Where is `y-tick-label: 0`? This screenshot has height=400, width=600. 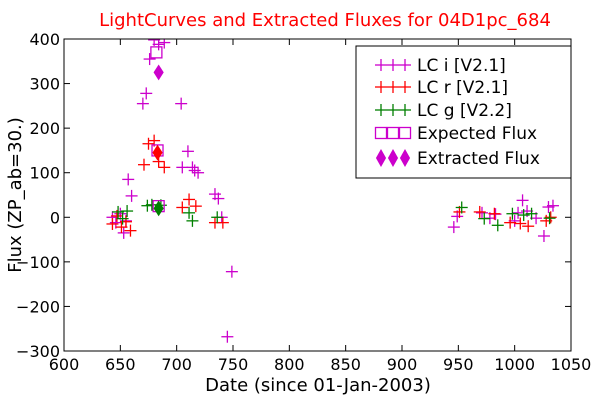 y-tick-label: 0 is located at coordinates (55, 217).